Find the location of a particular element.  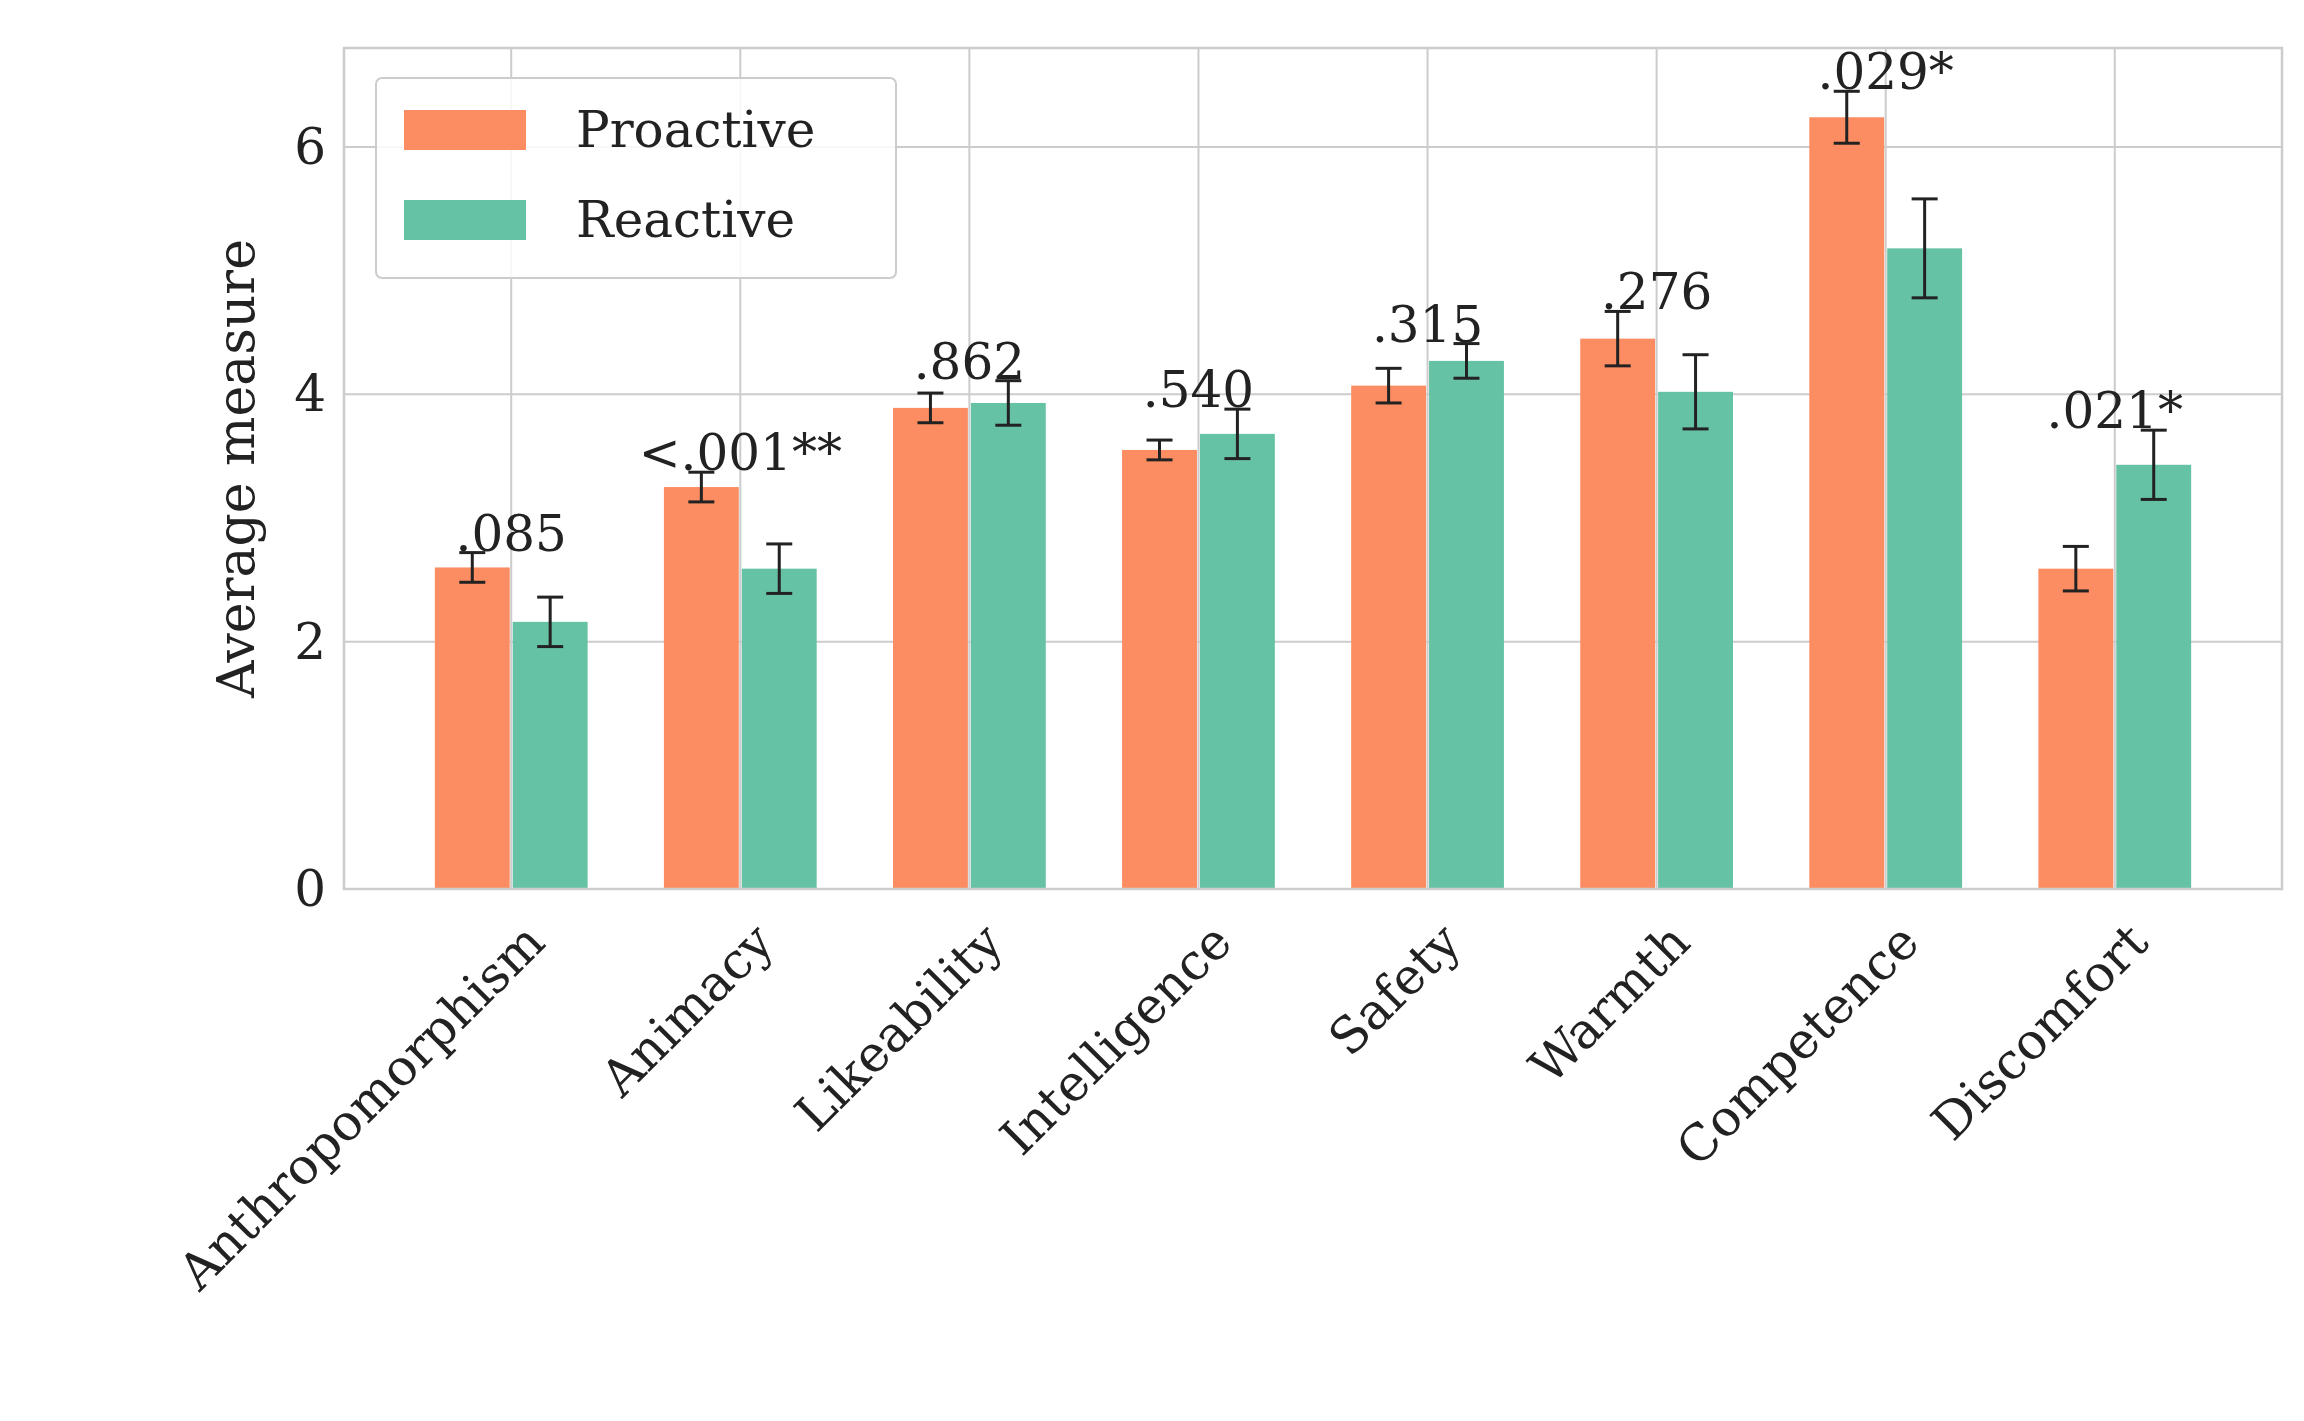

annotation: .085 is located at coordinates (511, 533).